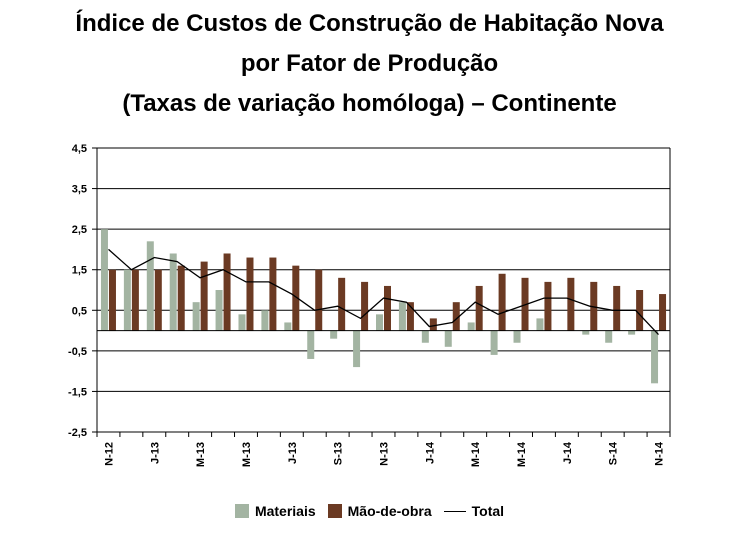  Describe the element at coordinates (79, 230) in the screenshot. I see `y-tick-label: 2,5` at that location.